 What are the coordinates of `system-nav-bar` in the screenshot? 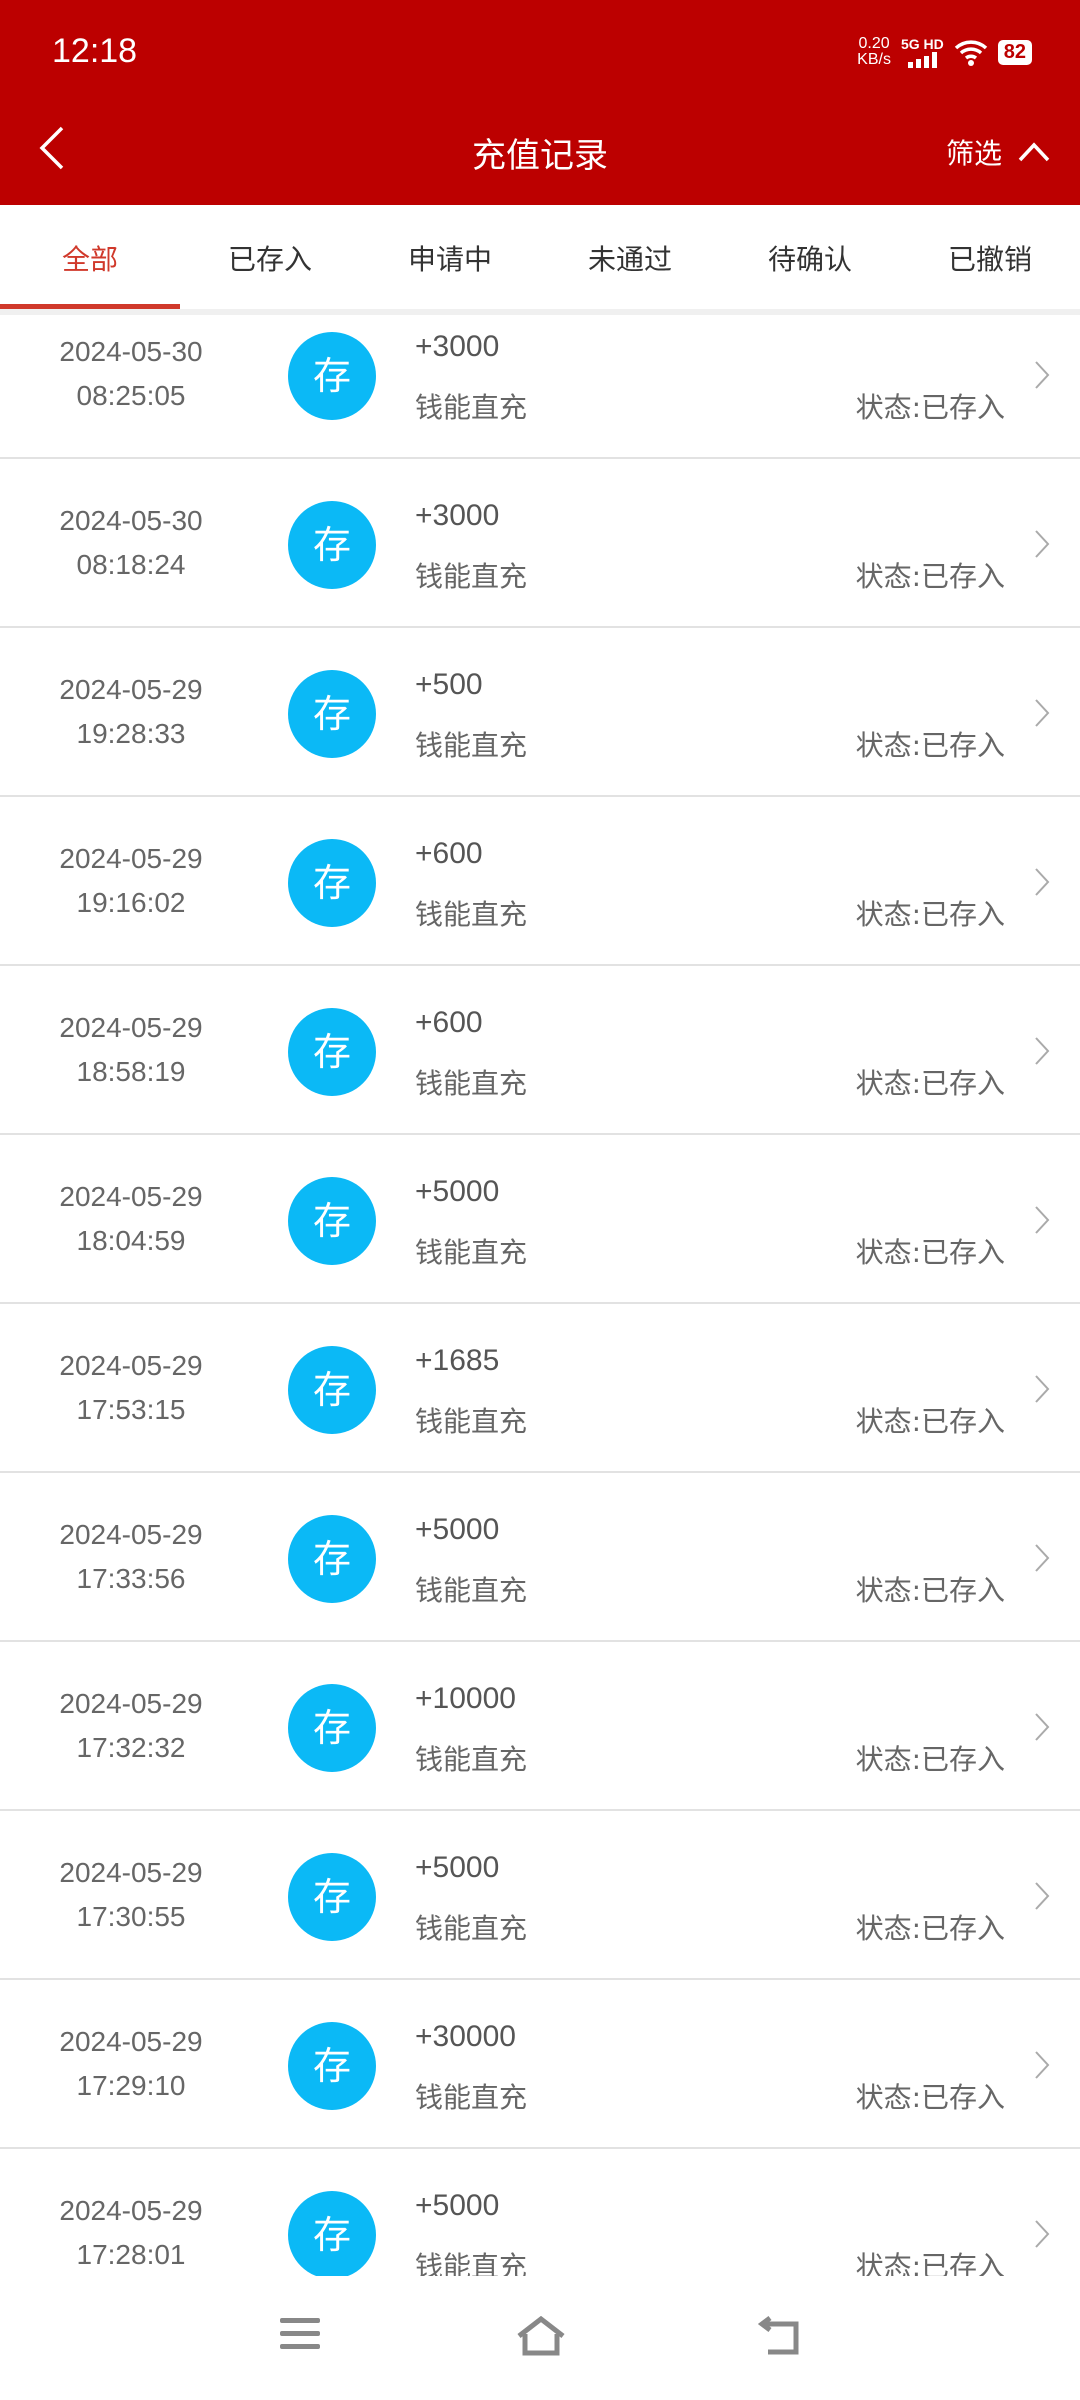 It's located at (540, 2338).